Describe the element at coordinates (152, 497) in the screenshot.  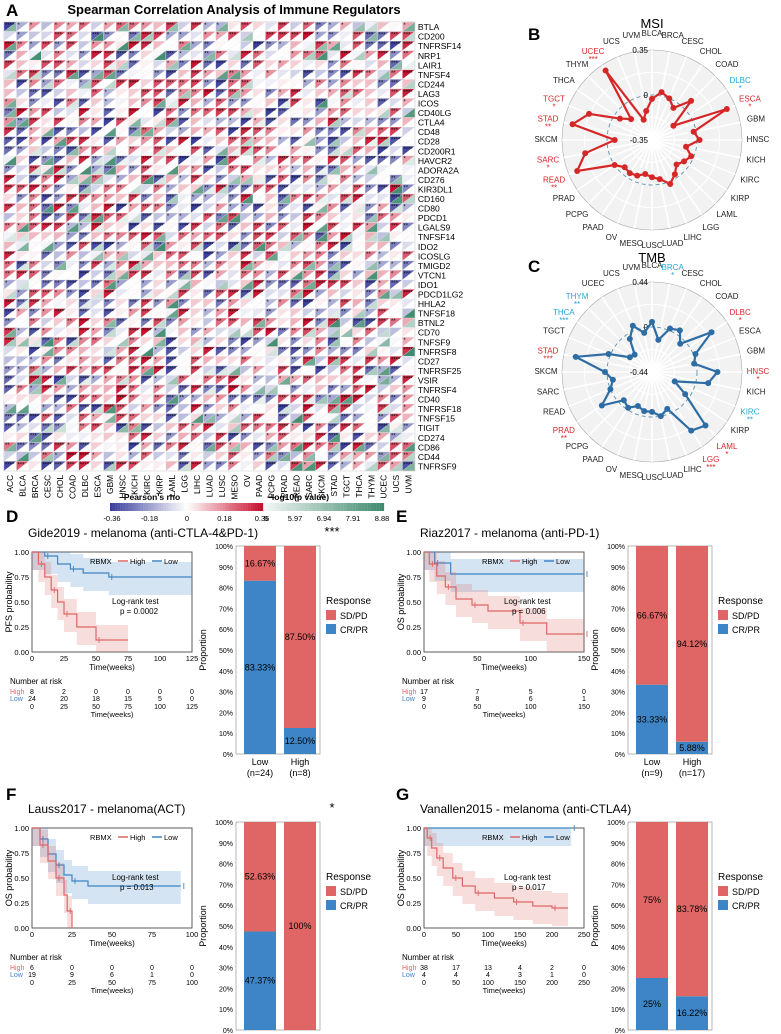
I see `legend-rho-title: Pearson's rho` at that location.